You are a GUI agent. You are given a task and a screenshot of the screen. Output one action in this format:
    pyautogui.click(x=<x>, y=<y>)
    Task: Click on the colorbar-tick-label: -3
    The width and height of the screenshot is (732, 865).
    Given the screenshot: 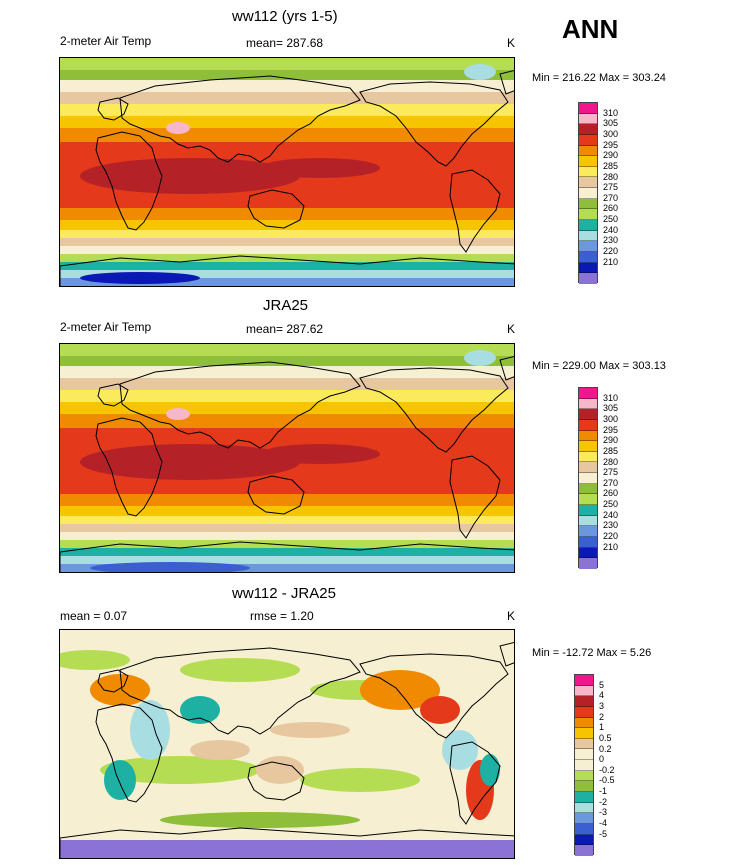 What is the action you would take?
    pyautogui.click(x=603, y=812)
    